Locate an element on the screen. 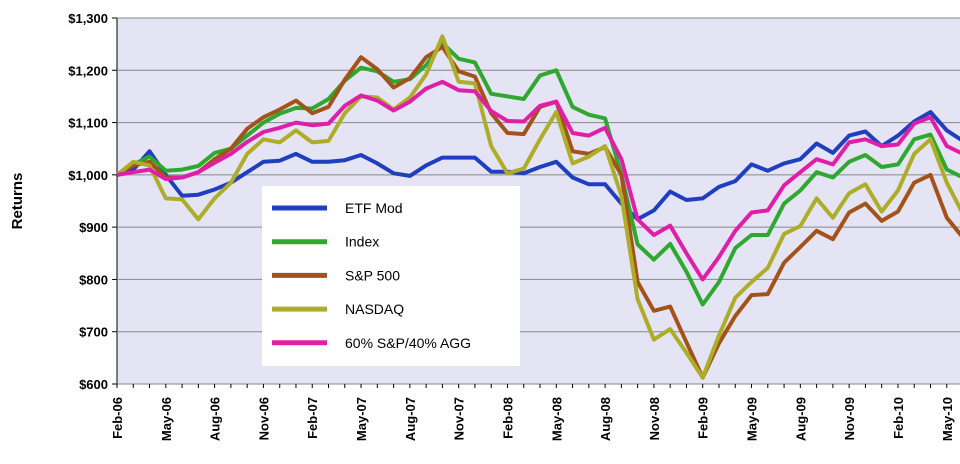 Image resolution: width=960 pixels, height=464 pixels. x-tick-label: May-07 is located at coordinates (361, 419).